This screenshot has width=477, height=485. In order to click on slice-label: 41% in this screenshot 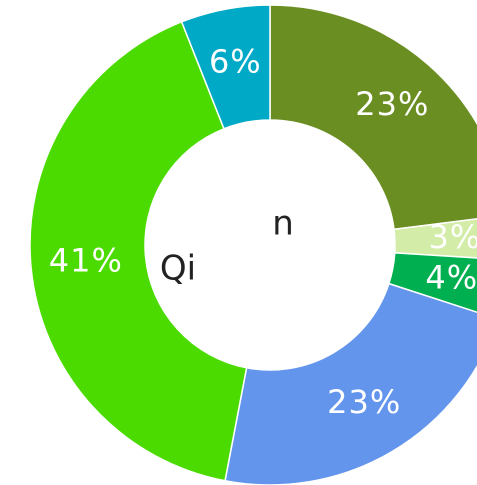, I will do `click(86, 260)`.